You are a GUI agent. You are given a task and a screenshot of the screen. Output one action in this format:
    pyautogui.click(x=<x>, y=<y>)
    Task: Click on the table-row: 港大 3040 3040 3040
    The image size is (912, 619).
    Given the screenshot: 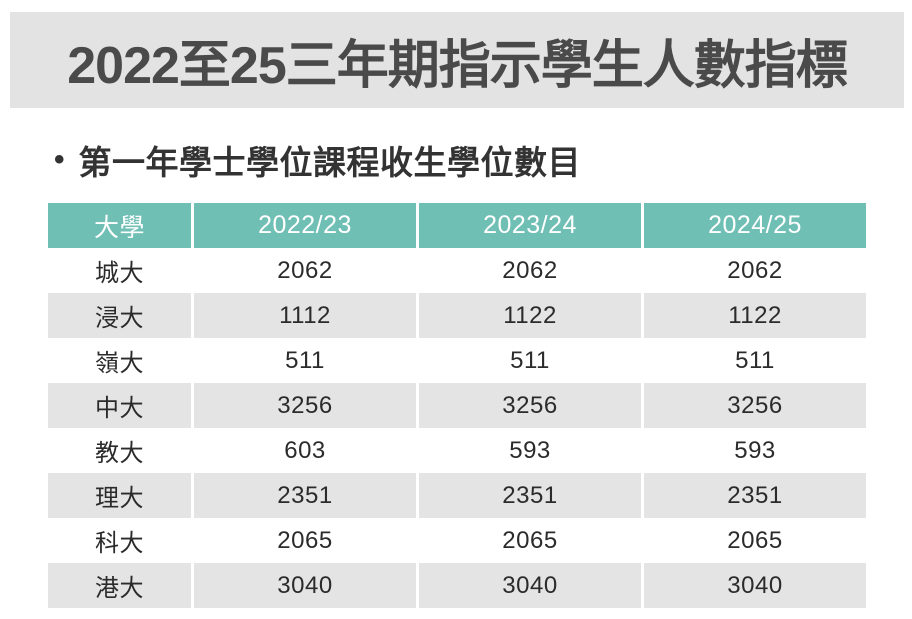 What is the action you would take?
    pyautogui.click(x=457, y=585)
    